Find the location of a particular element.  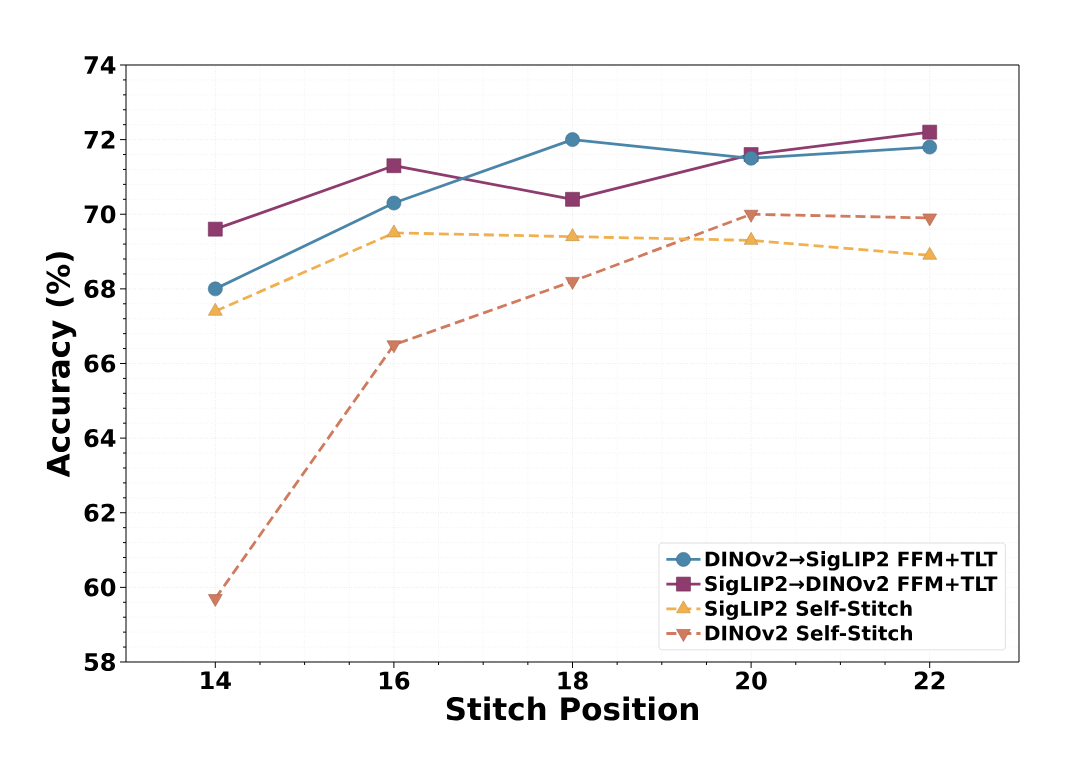

y-tick-label: 74 is located at coordinates (100, 65).